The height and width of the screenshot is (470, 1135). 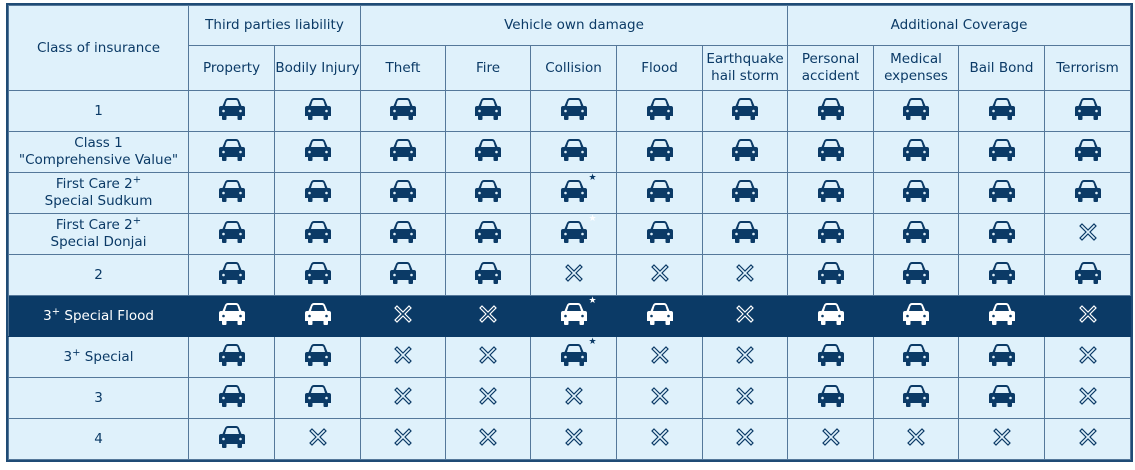 I want to click on table-row: 1, so click(x=570, y=111).